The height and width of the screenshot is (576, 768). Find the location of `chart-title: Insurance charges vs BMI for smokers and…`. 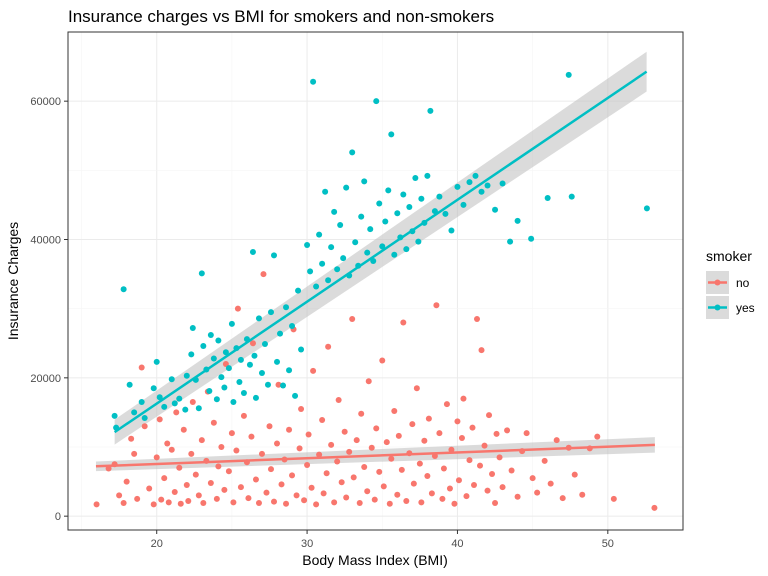

chart-title: Insurance charges vs BMI for smokers and… is located at coordinates (281, 16).